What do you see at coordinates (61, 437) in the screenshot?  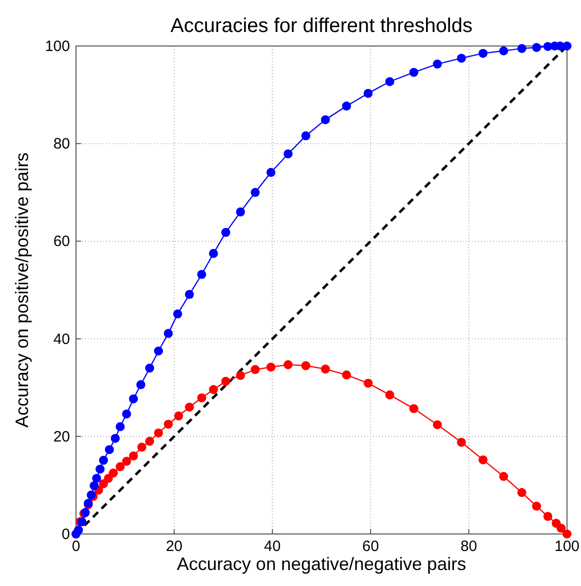 I see `y-tick-label: 20` at bounding box center [61, 437].